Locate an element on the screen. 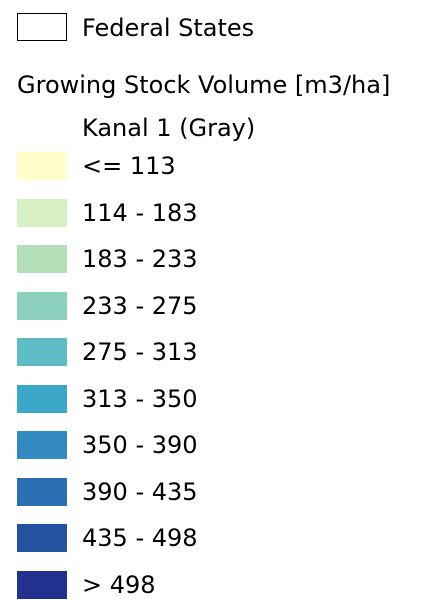 Image resolution: width=436 pixels, height=600 pixels. class-label: > 498 is located at coordinates (119, 584).